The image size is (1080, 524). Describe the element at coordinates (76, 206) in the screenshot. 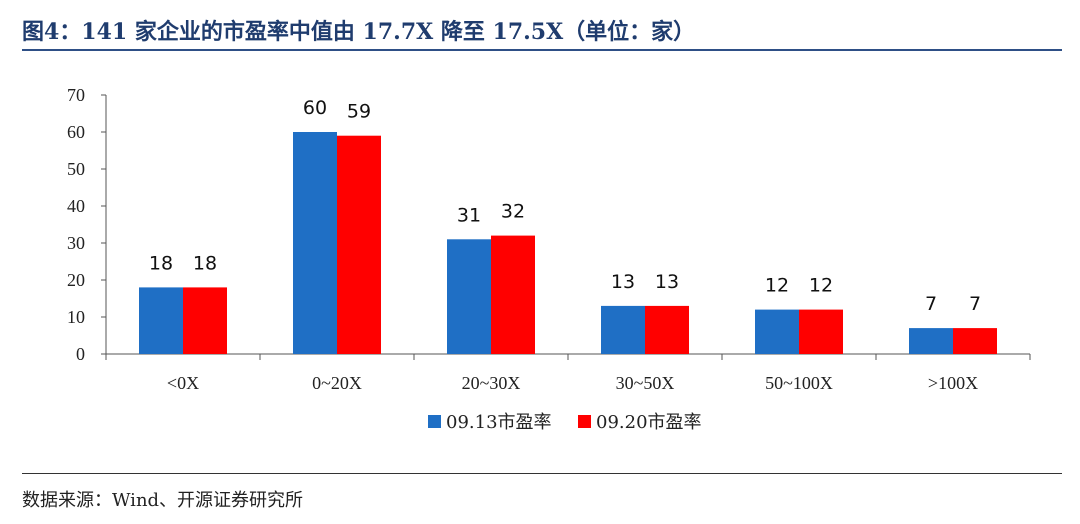

I see `y-tick-label: 40` at that location.